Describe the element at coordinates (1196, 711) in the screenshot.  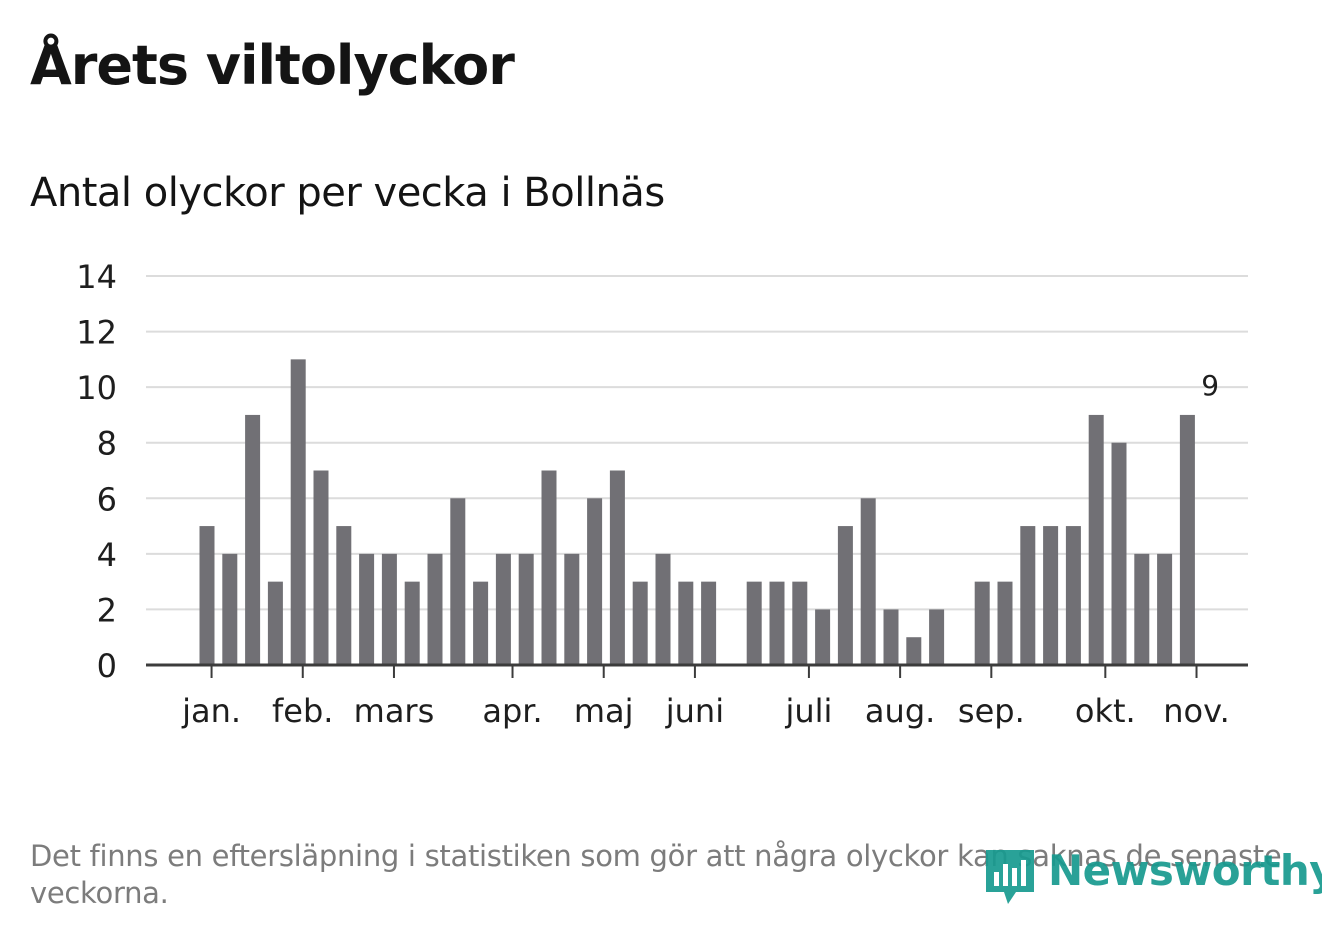
I see `x-tick-label: nov.` at that location.